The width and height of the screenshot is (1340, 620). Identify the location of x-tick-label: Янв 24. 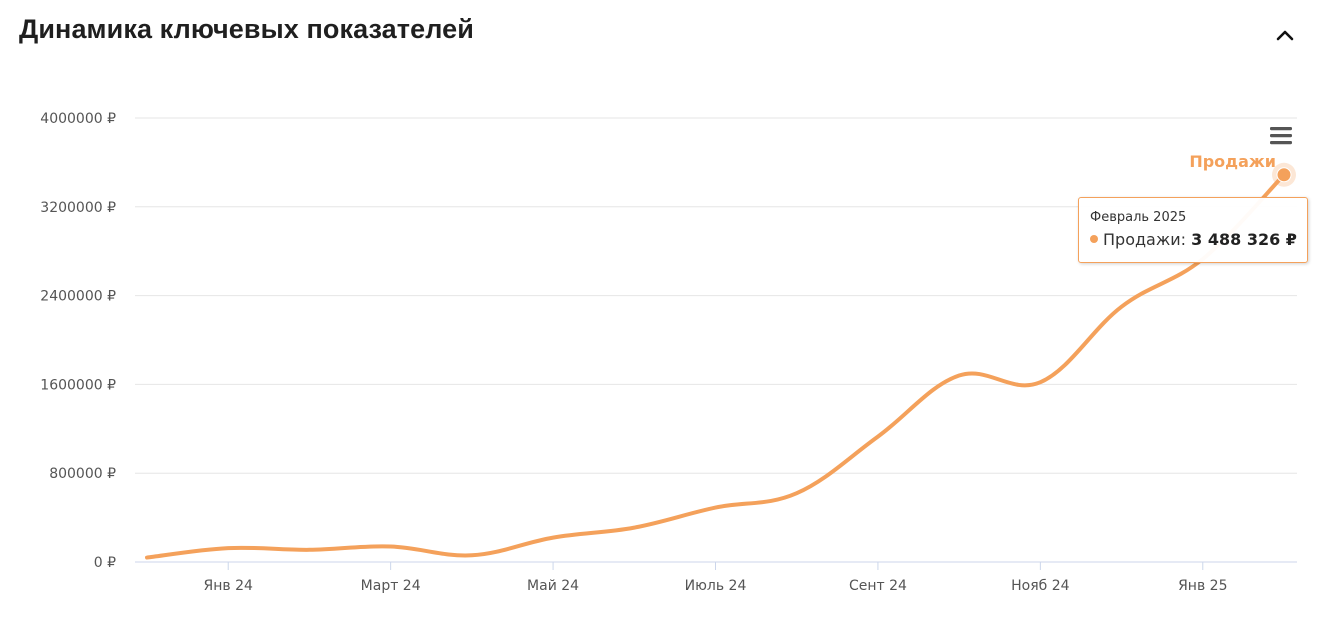
(228, 586).